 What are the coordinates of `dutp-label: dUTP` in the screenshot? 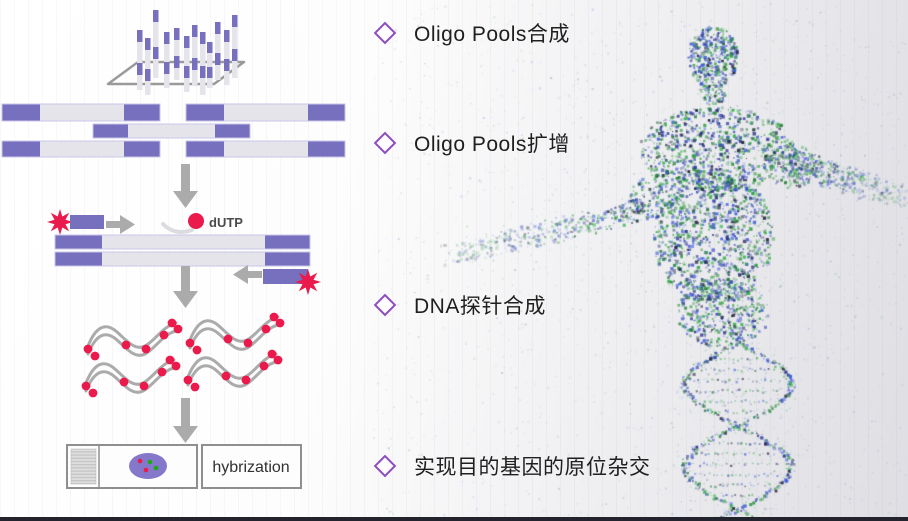 It's located at (226, 222).